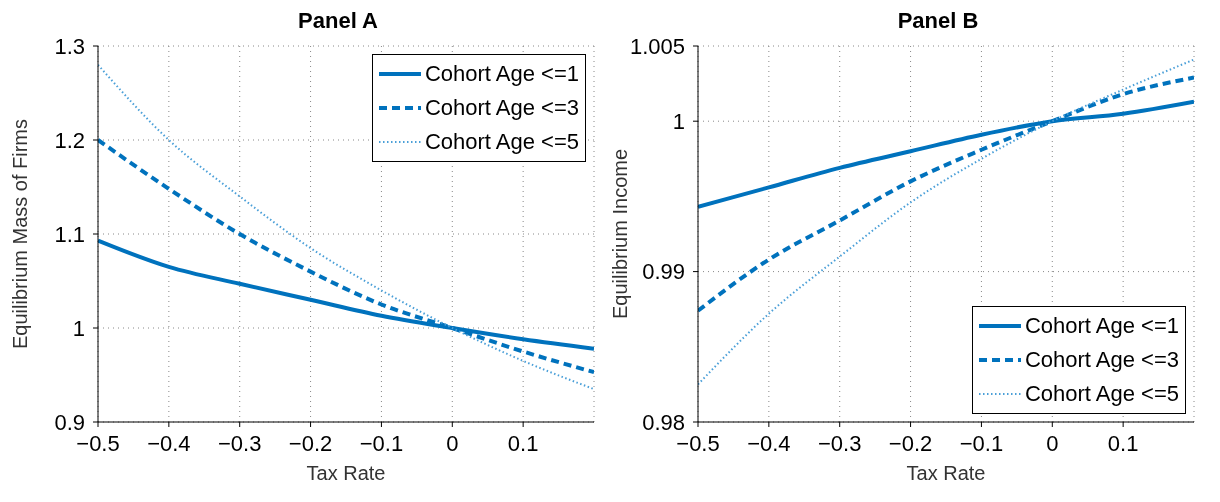 The height and width of the screenshot is (502, 1220). I want to click on y-tick-label: 1.005, so click(657, 46).